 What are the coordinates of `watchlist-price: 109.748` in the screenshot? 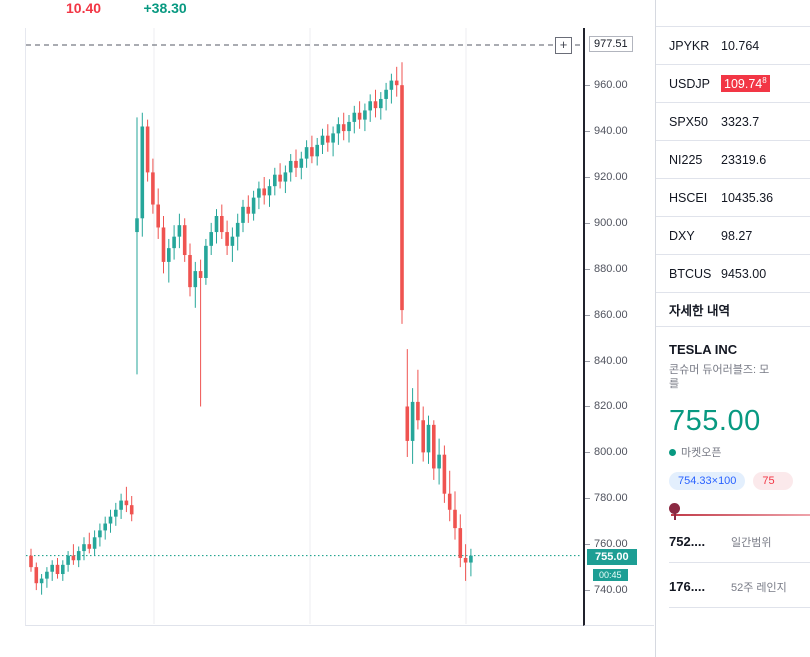 It's located at (745, 83).